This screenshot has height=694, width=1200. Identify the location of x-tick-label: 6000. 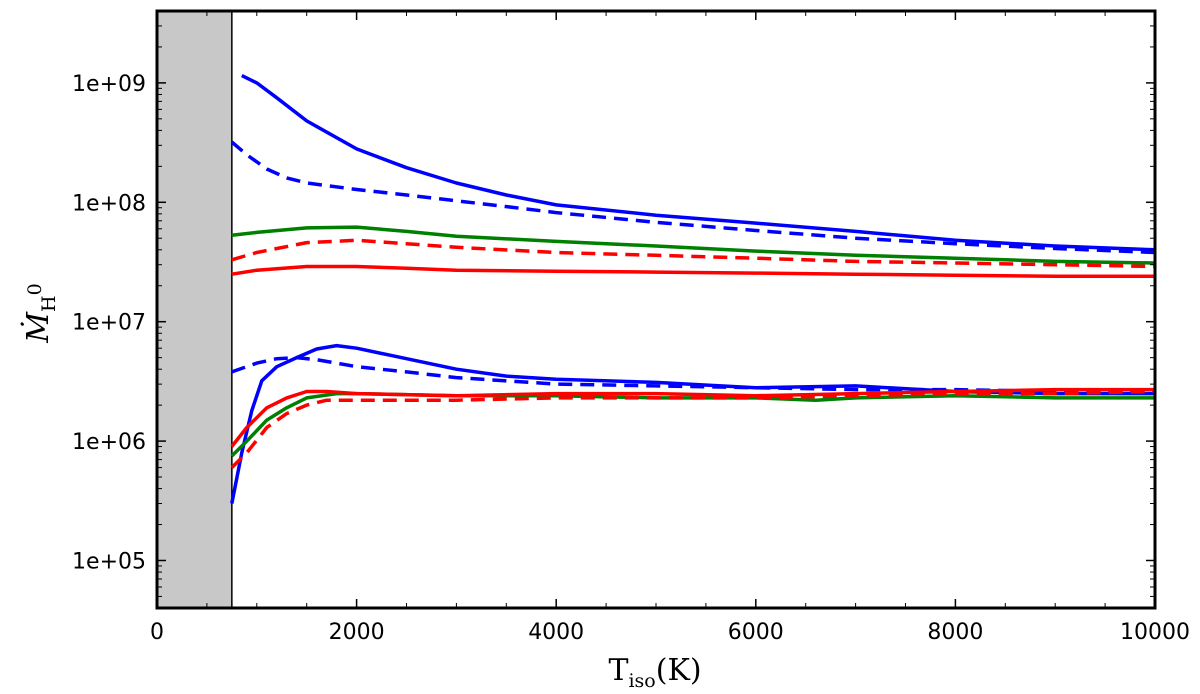
(756, 632).